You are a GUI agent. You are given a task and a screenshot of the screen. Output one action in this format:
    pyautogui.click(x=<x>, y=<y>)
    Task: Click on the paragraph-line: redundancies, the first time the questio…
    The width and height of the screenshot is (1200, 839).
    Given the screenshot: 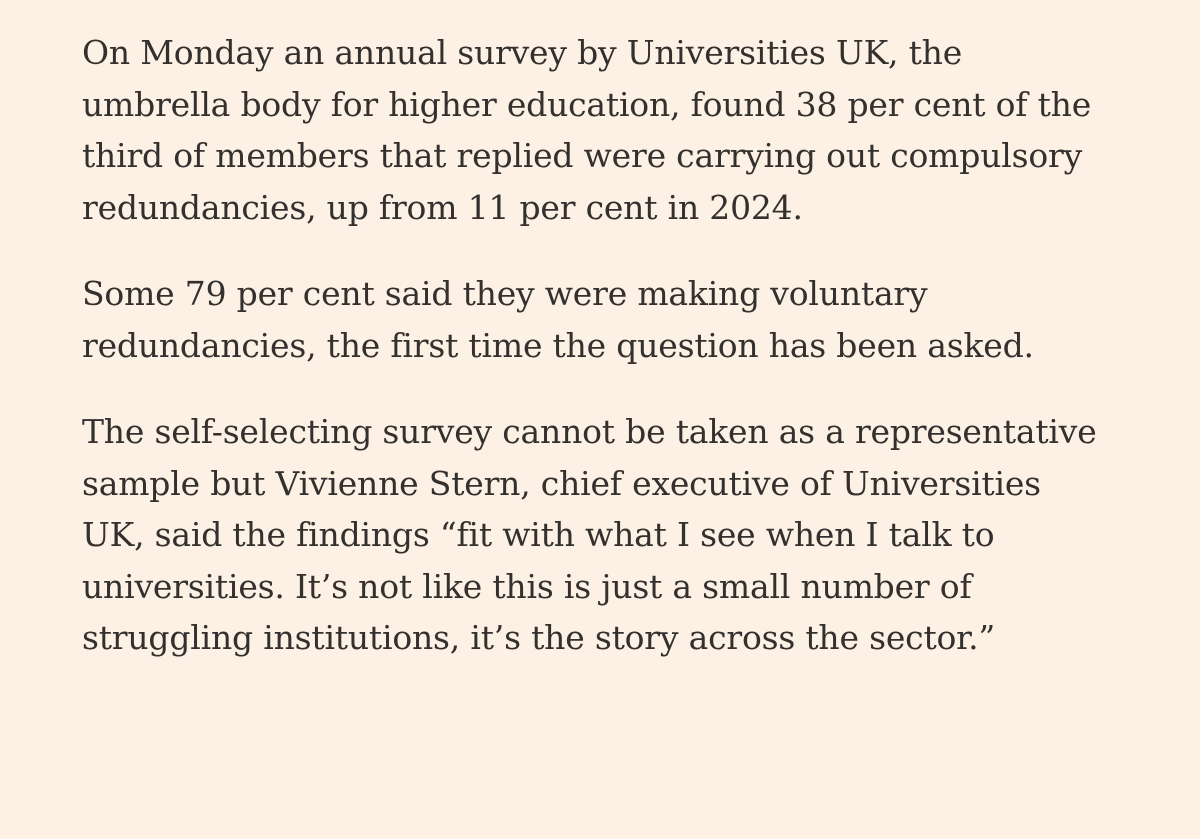 What is the action you would take?
    pyautogui.click(x=558, y=345)
    